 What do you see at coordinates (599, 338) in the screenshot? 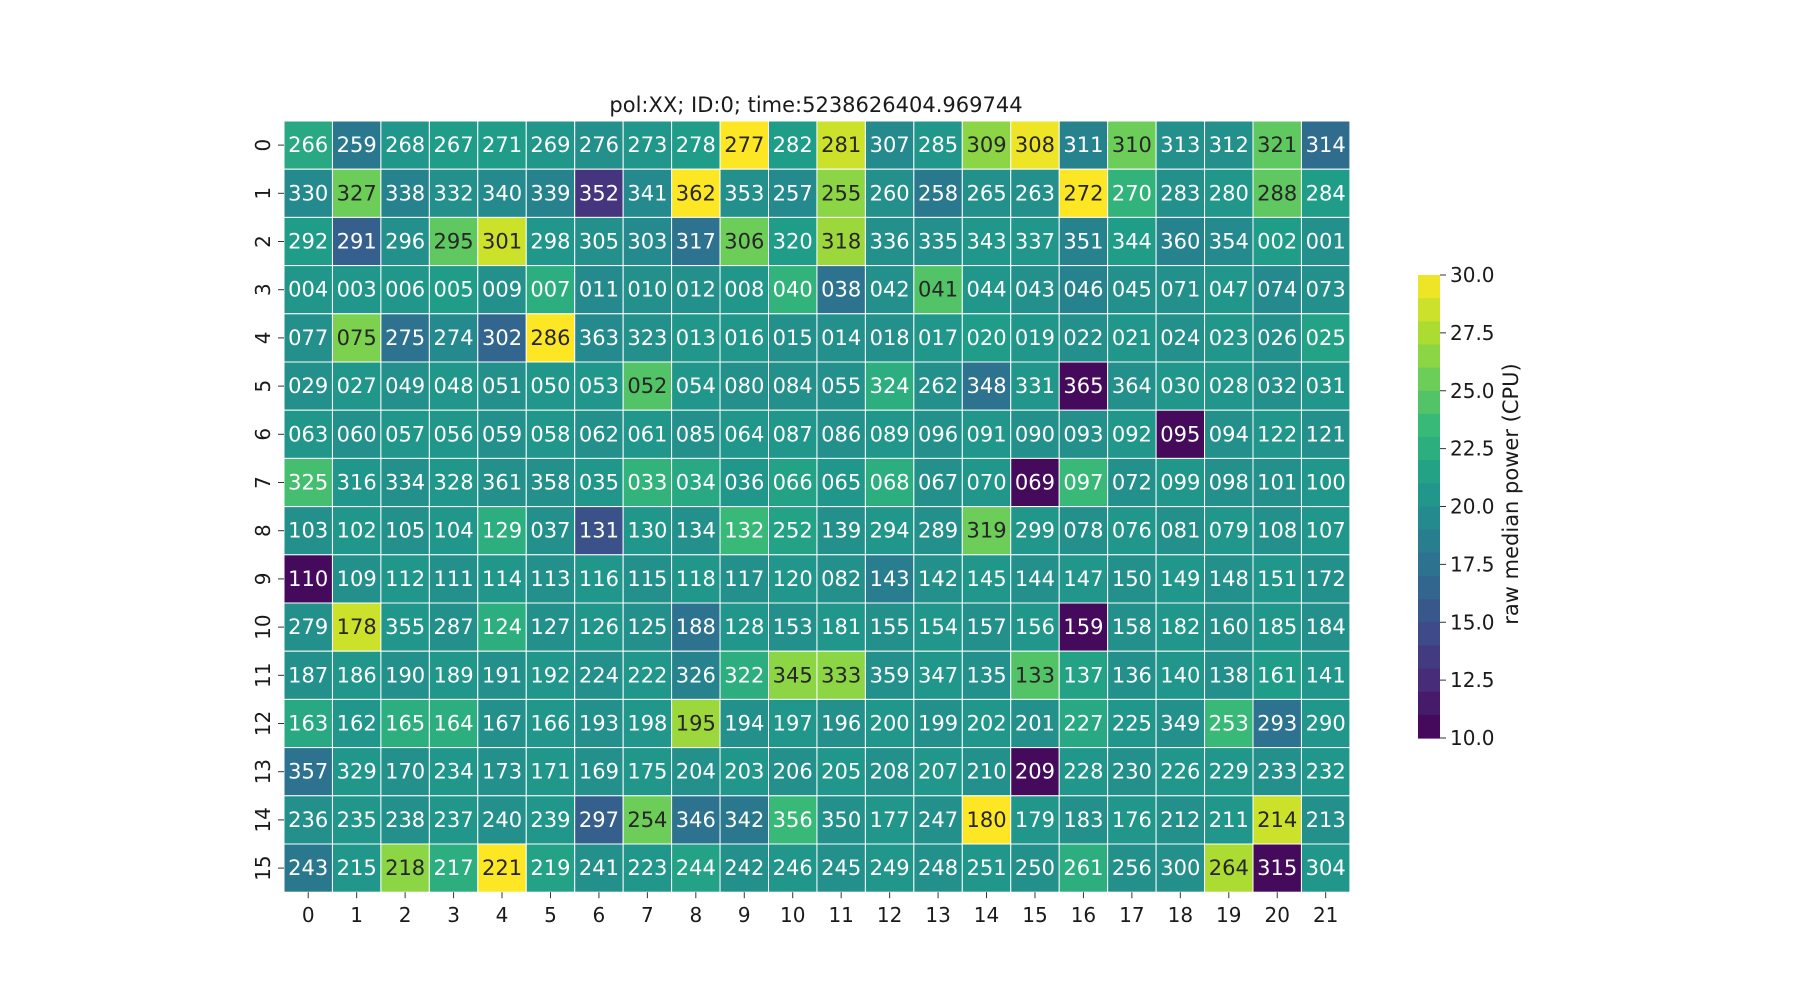
I see `cell-value-label: 363` at bounding box center [599, 338].